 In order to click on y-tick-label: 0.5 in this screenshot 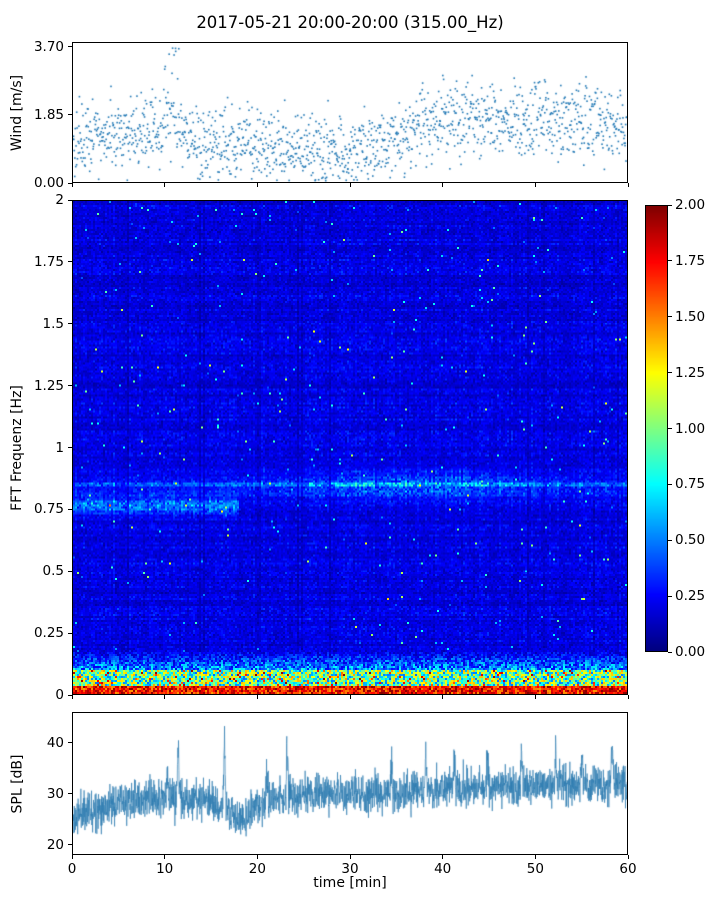, I will do `click(53, 571)`.